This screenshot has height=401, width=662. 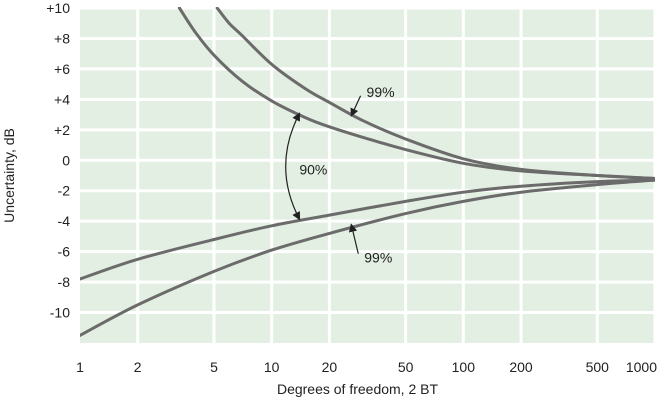 I want to click on x-tick-label: 50, so click(x=406, y=367).